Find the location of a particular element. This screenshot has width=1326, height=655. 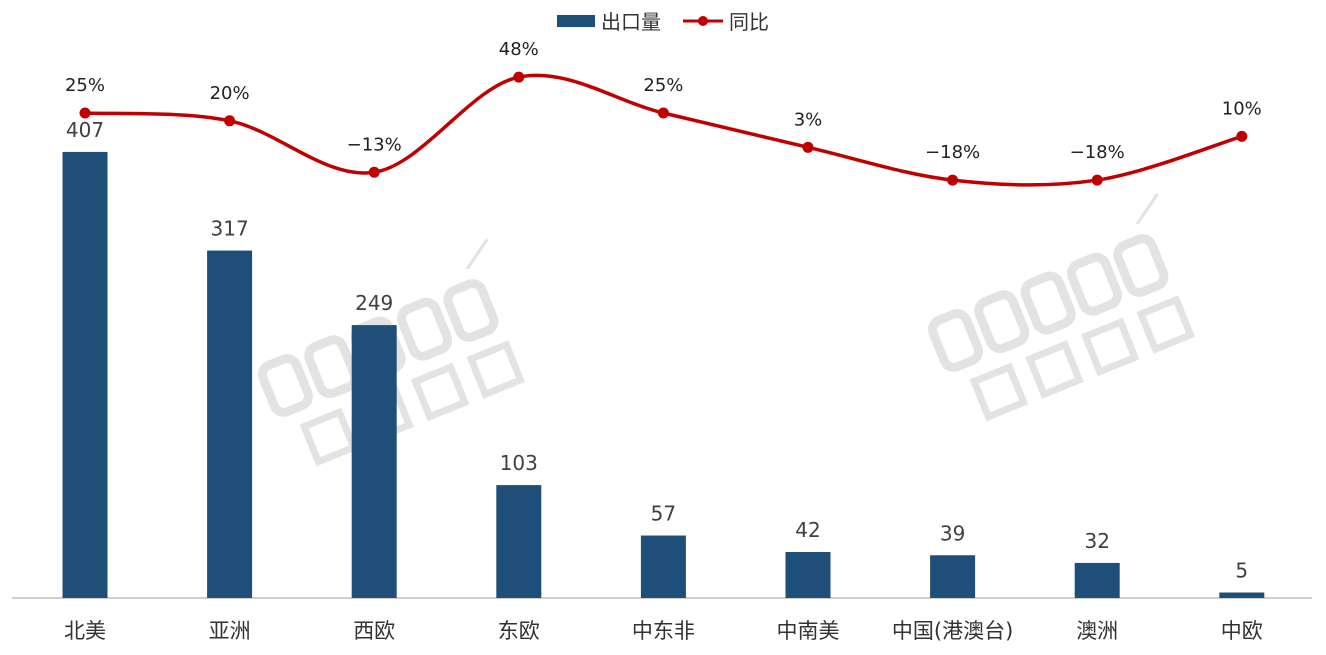

category-label: 西欧 is located at coordinates (374, 631).